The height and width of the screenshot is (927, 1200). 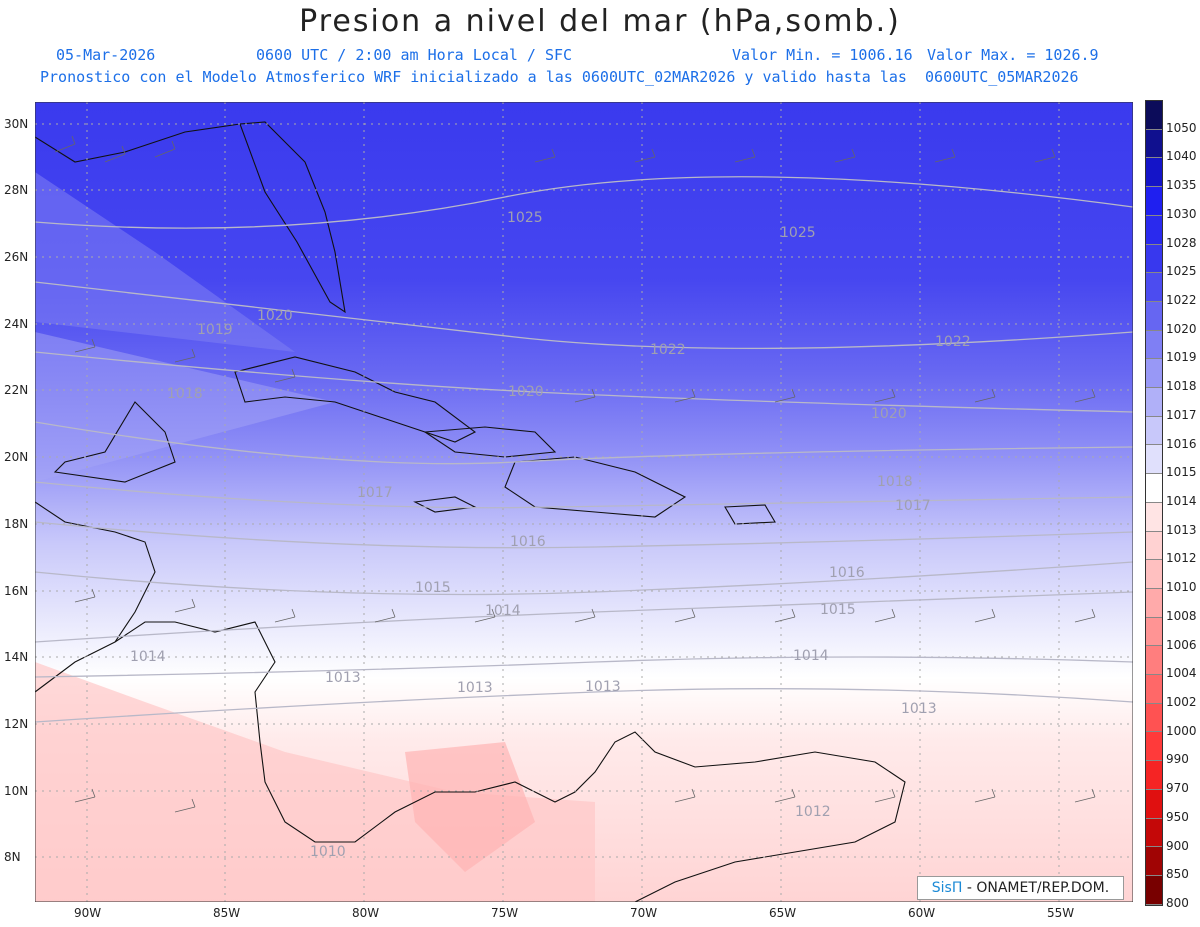 What do you see at coordinates (1061, 913) in the screenshot?
I see `lon-label: 55W` at bounding box center [1061, 913].